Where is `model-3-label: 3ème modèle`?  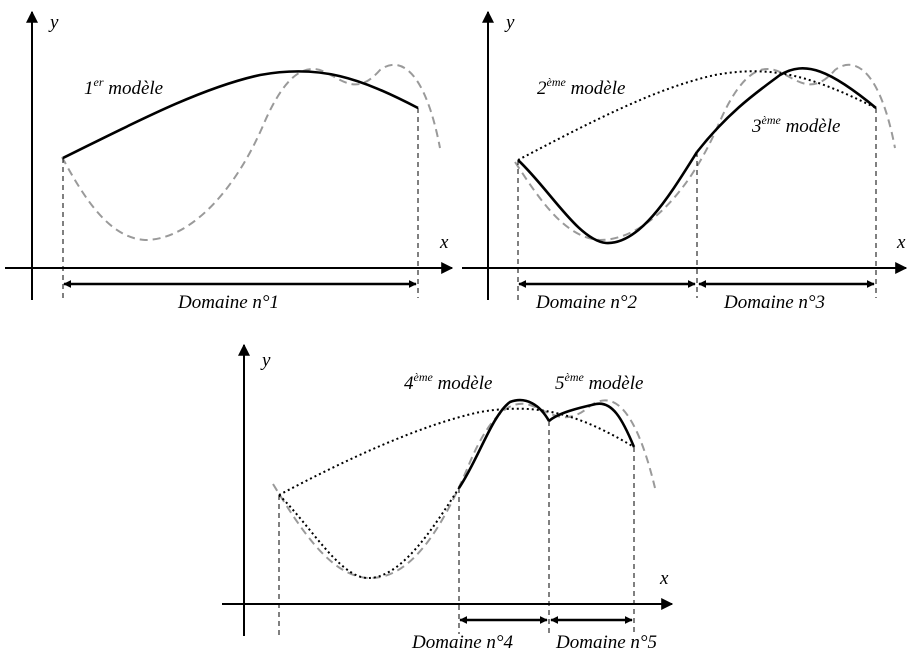 model-3-label: 3ème modèle is located at coordinates (795, 125).